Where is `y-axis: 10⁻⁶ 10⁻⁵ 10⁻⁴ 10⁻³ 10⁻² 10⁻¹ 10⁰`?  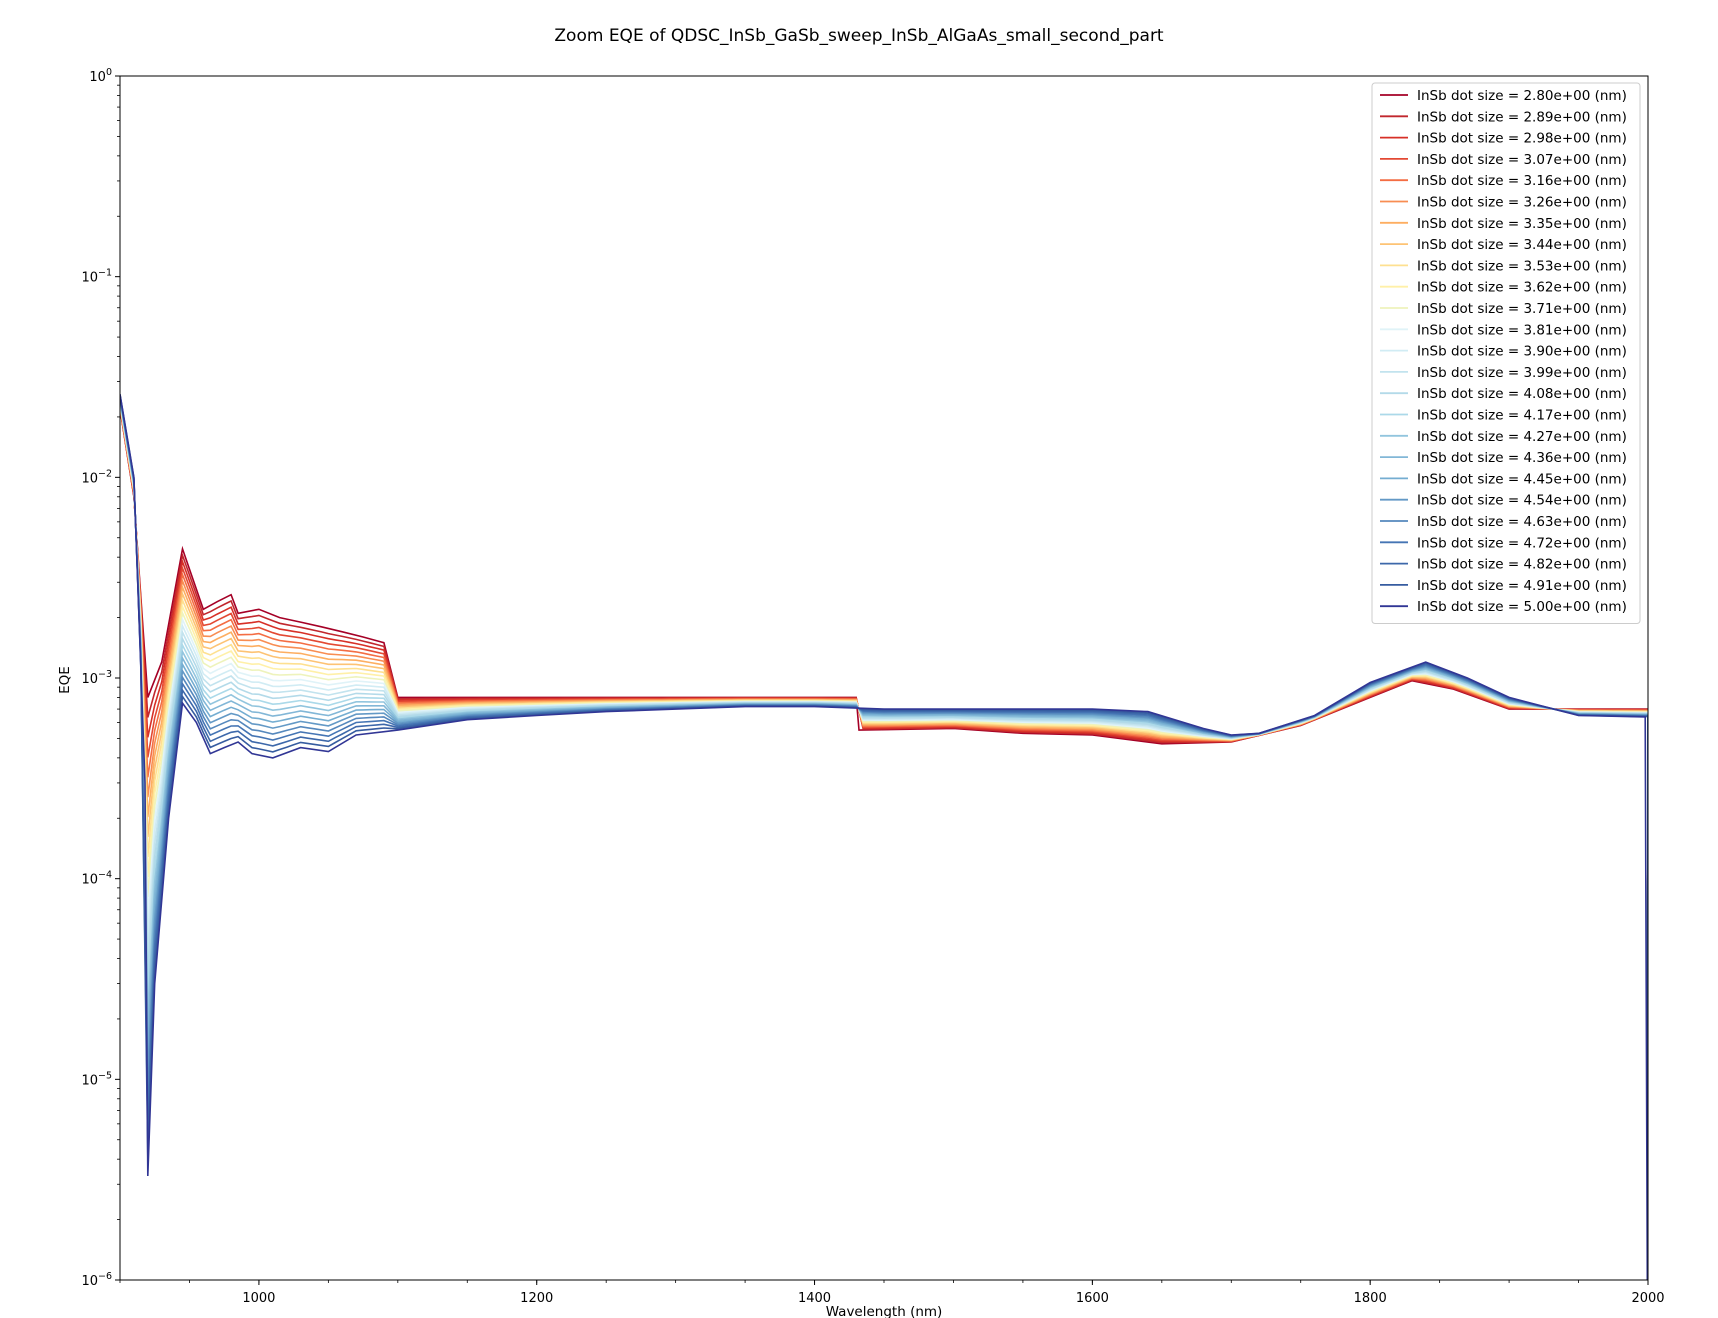 y-axis: 10⁻⁶ 10⁻⁵ 10⁻⁴ 10⁻³ 10⁻² 10⁻¹ 10⁰ is located at coordinates (100, 678).